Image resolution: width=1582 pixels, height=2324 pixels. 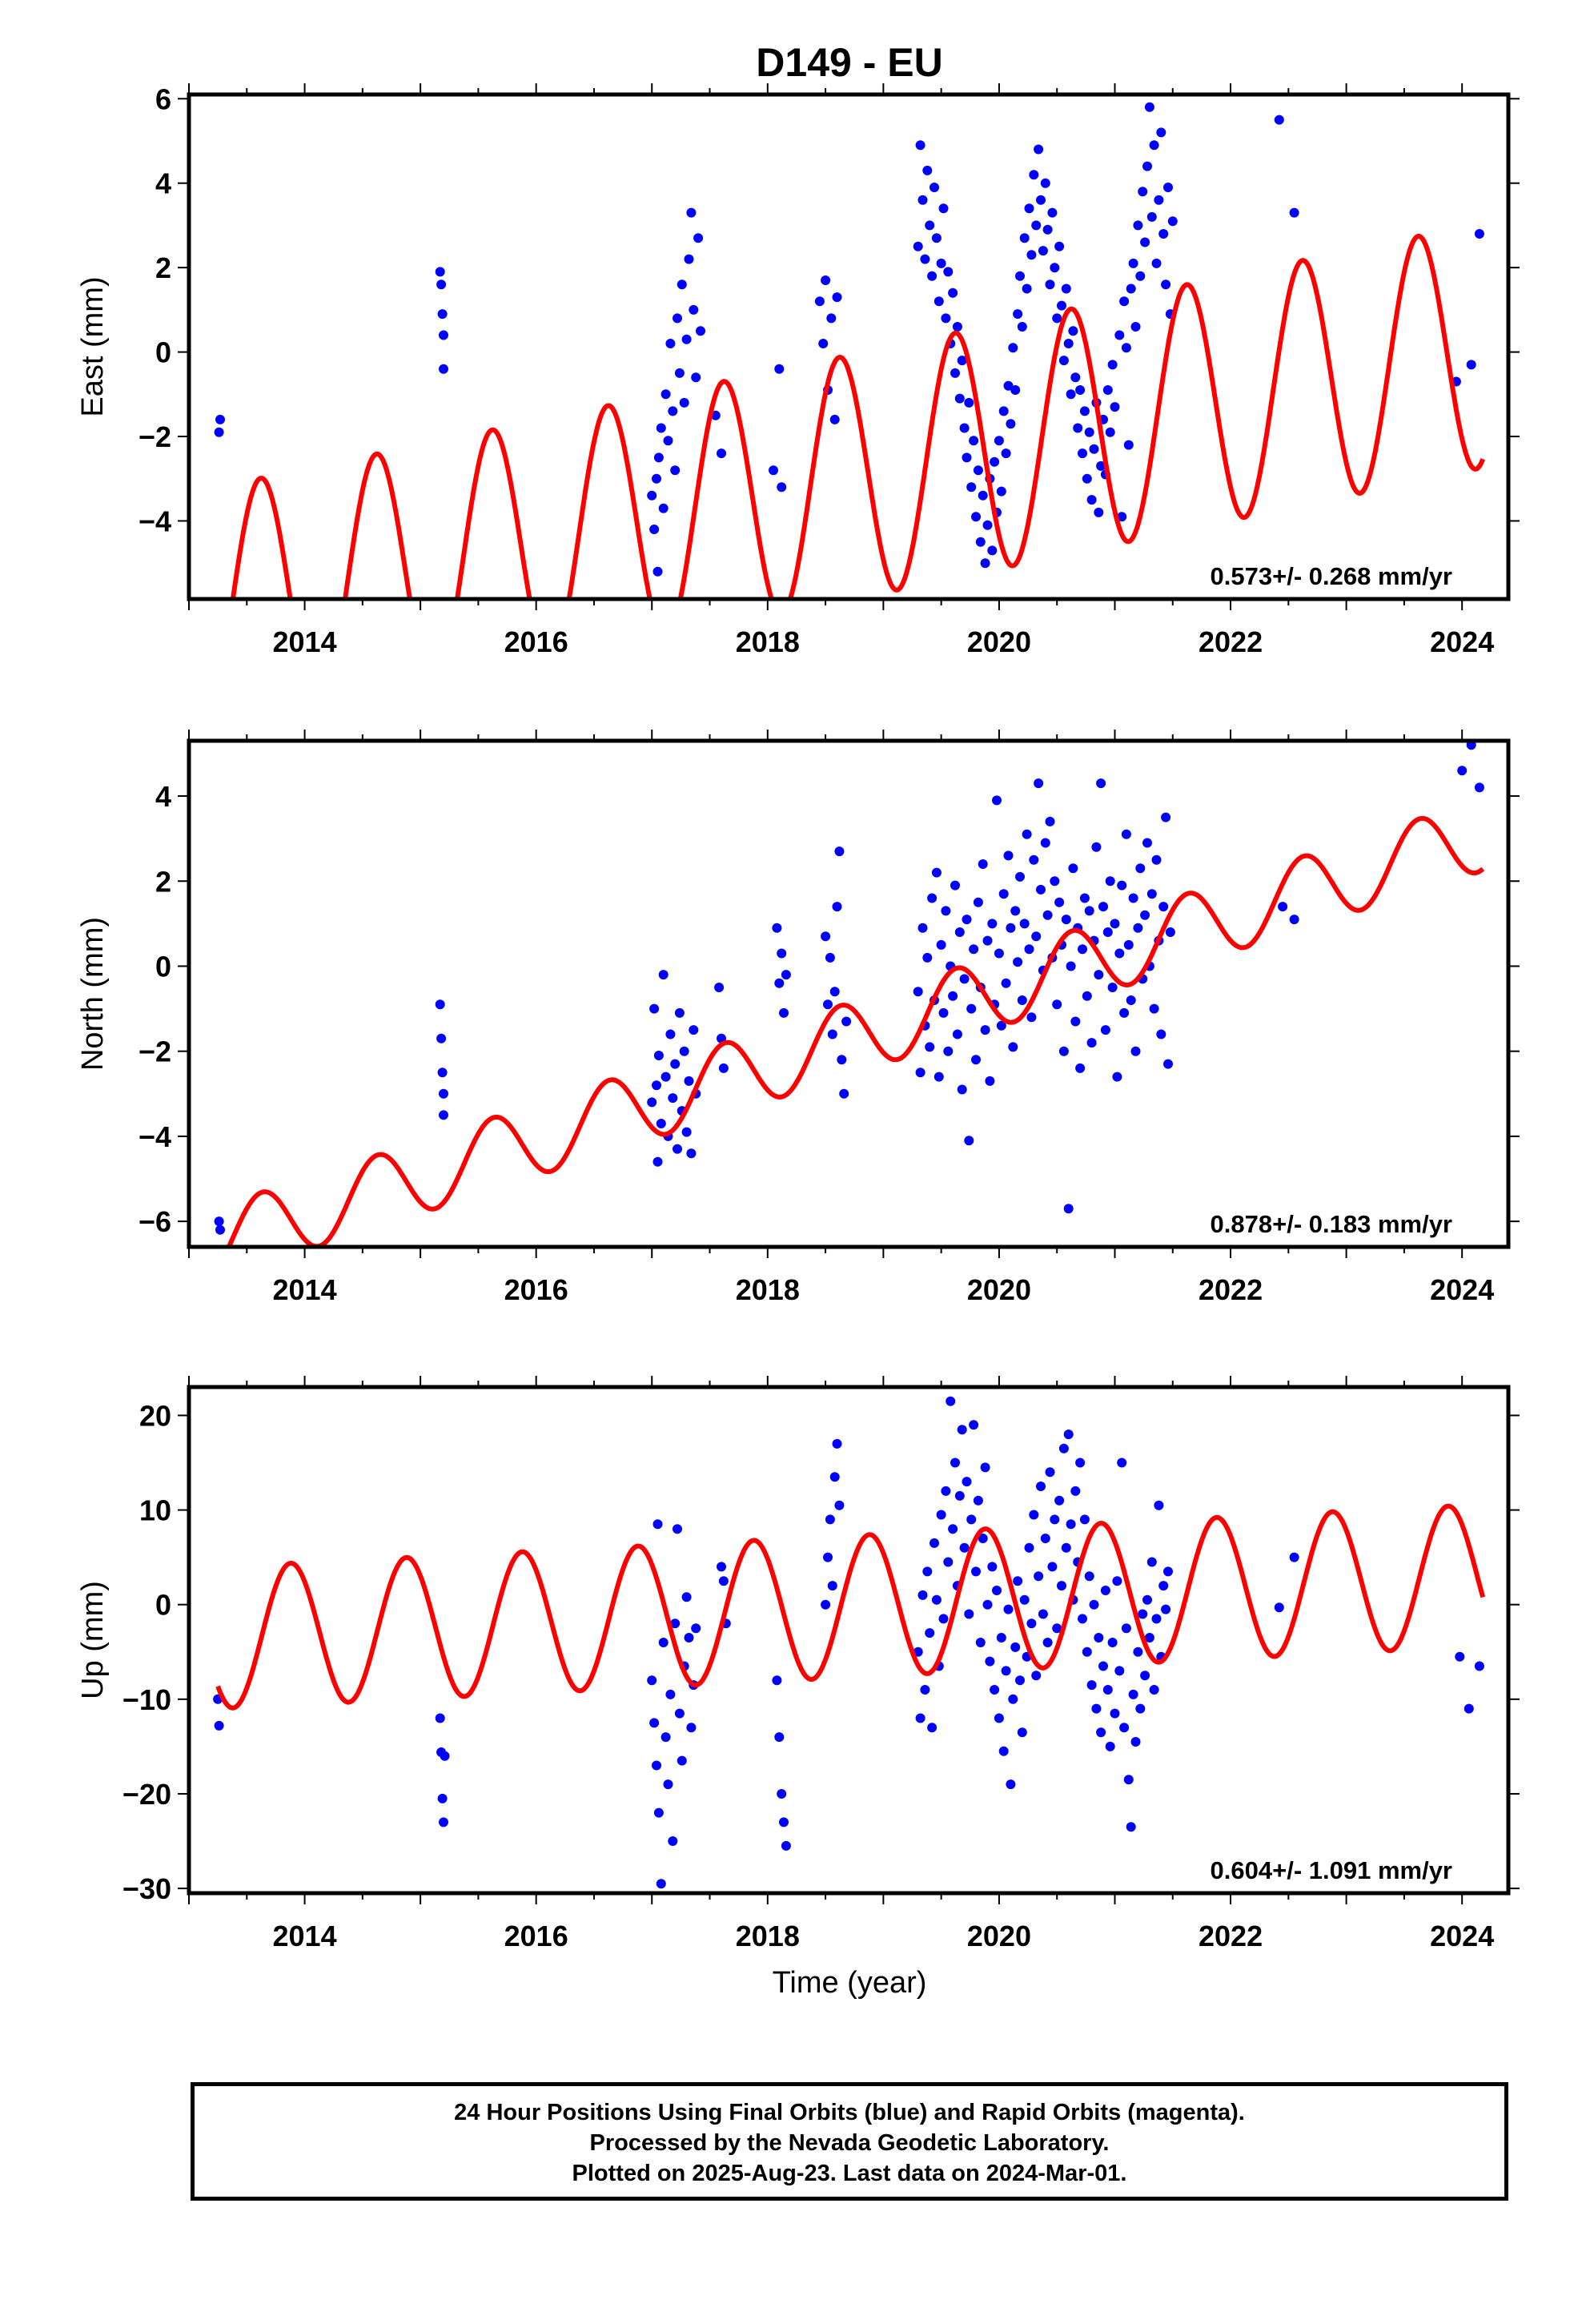 What do you see at coordinates (1462, 1936) in the screenshot?
I see `up-x-tick-label: 2024` at bounding box center [1462, 1936].